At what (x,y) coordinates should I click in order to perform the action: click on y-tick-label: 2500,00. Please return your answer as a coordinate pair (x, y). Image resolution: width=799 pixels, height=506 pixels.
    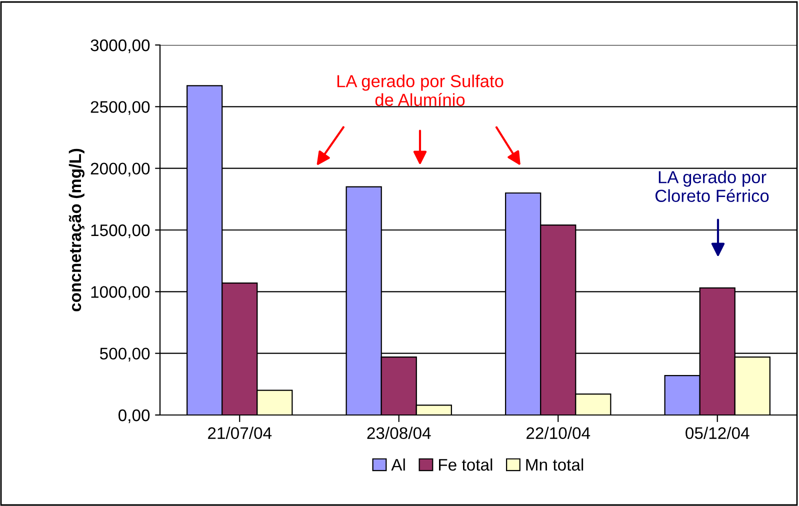
    Looking at the image, I should click on (120, 108).